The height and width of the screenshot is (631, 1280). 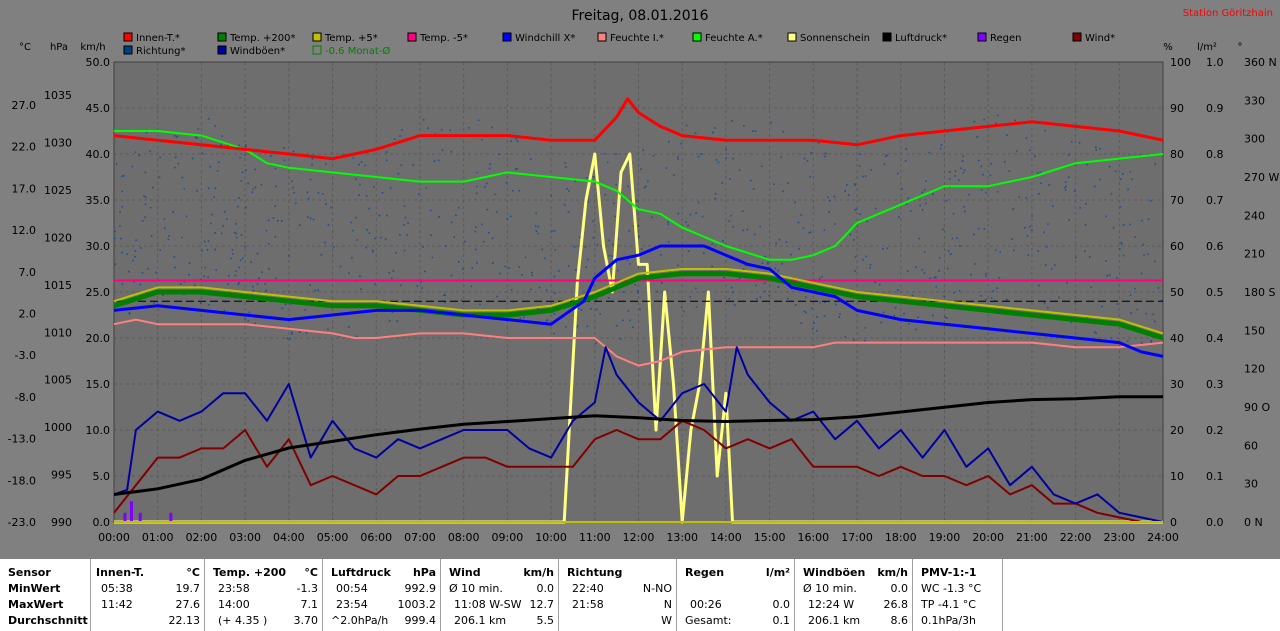 I want to click on tick-label-percent: 40, so click(x=1177, y=338).